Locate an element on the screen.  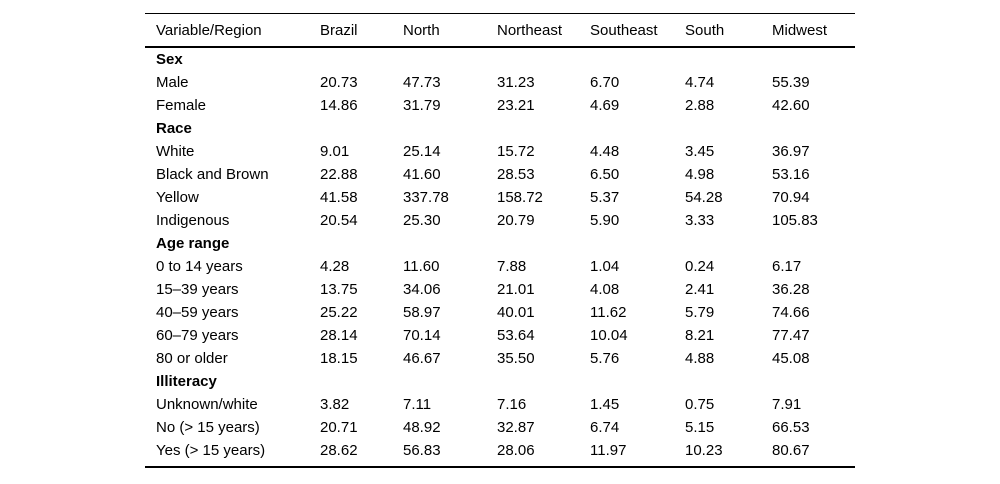
cell-value: 3.45 is located at coordinates (700, 151).